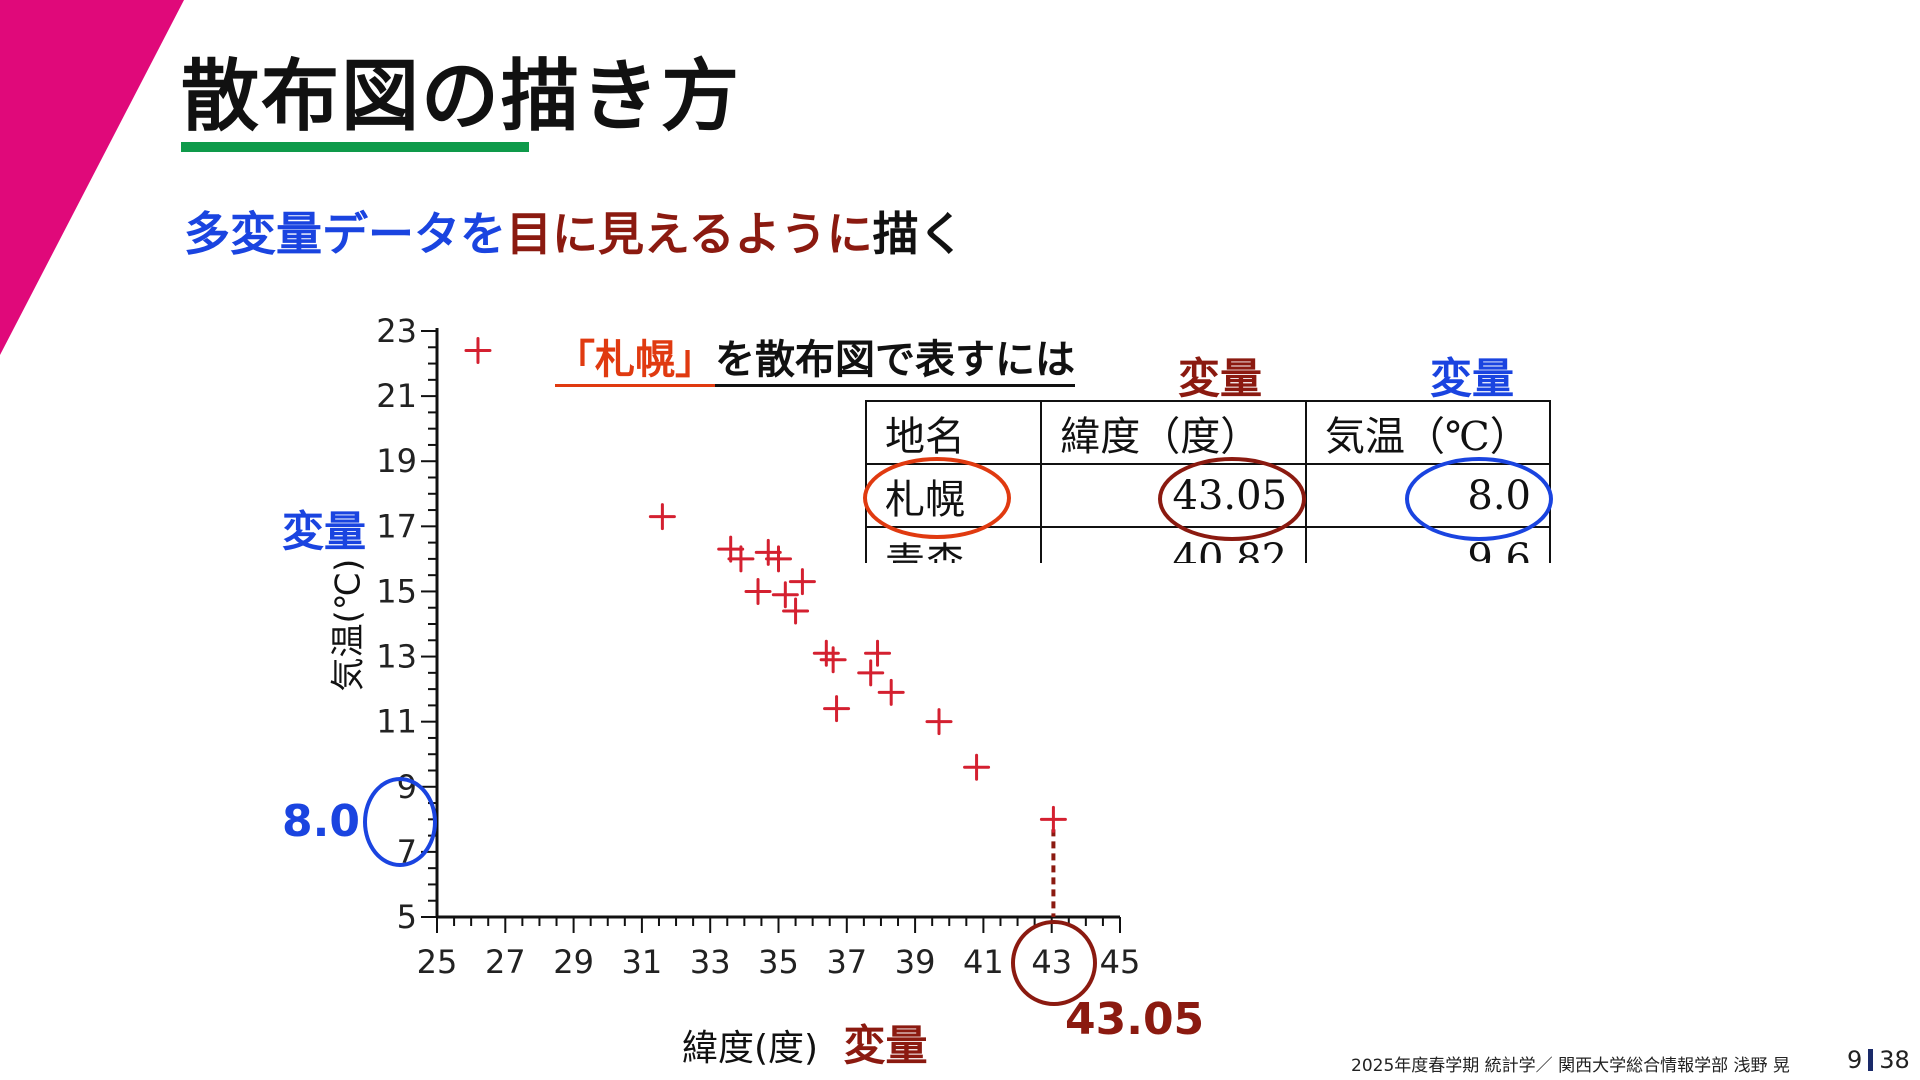 The image size is (1920, 1080). What do you see at coordinates (1232, 499) in the screenshot?
I see `latitude-circle` at bounding box center [1232, 499].